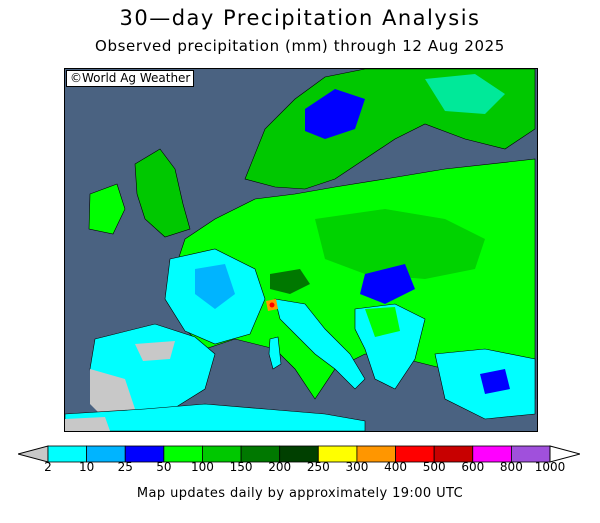 This screenshot has width=600, height=523. I want to click on map-title: 30—day Precipitation Analysis, so click(300, 18).